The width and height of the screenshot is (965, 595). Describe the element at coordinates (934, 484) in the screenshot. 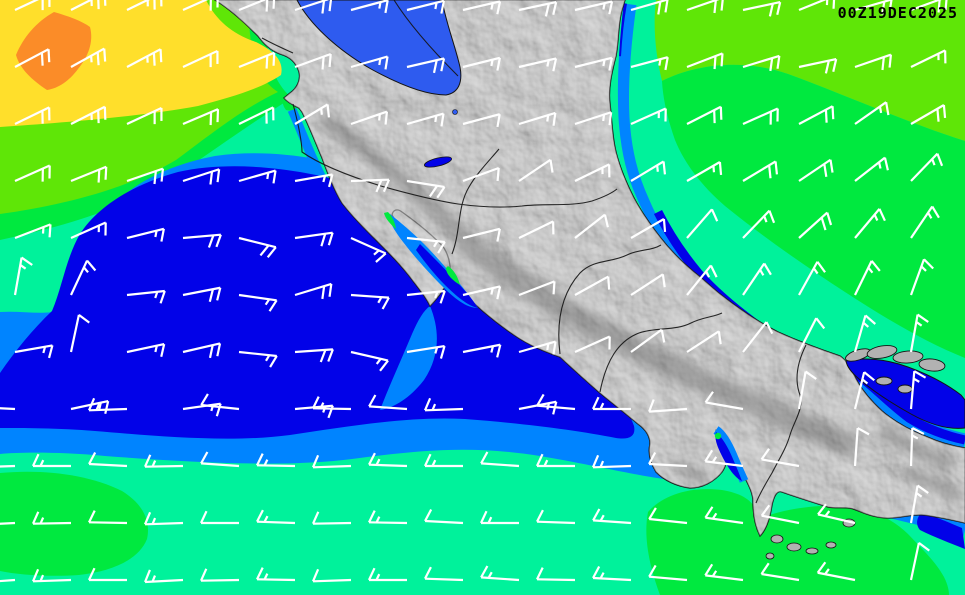

I see `ridge-chiriqui` at that location.